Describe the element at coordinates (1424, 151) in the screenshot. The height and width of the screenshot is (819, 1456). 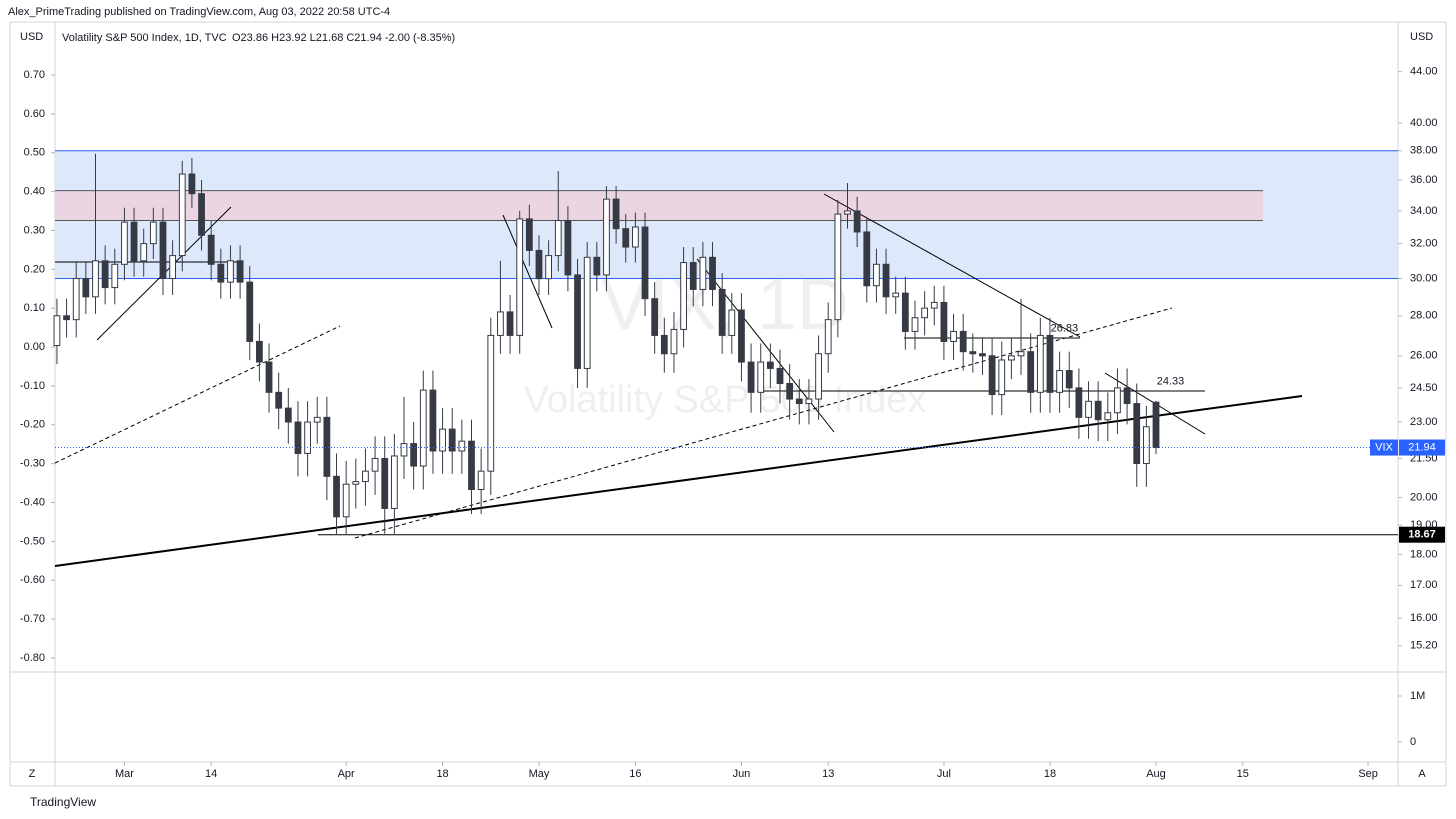
I see `y-tick-label: 38.00` at that location.